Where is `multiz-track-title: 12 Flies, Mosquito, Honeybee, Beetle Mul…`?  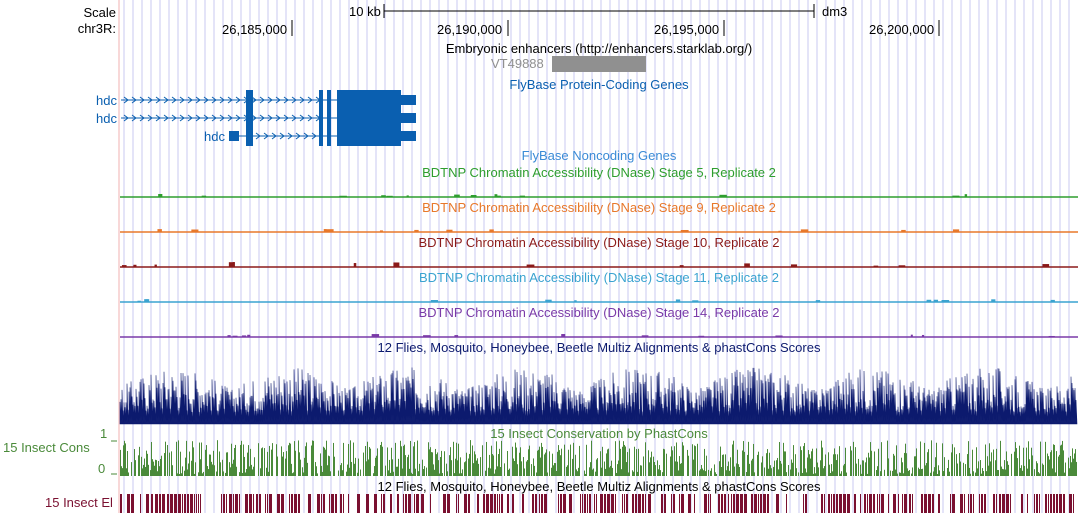 multiz-track-title: 12 Flies, Mosquito, Honeybee, Beetle Mul… is located at coordinates (599, 347).